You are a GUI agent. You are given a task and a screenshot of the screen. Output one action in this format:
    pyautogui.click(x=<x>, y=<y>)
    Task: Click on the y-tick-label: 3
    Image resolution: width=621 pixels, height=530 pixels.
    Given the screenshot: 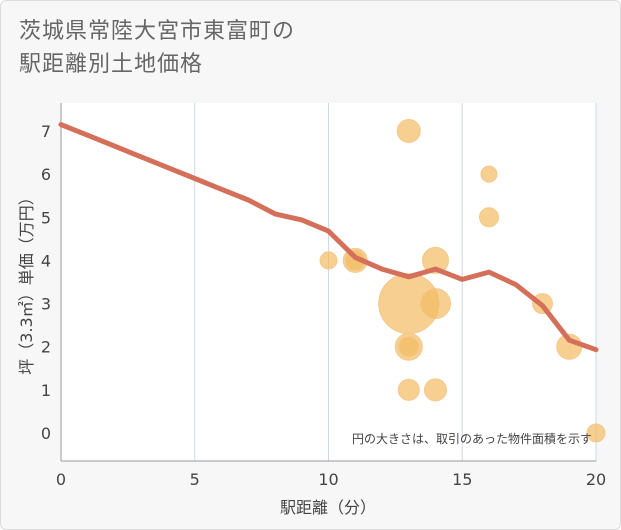 What is the action you would take?
    pyautogui.click(x=46, y=304)
    